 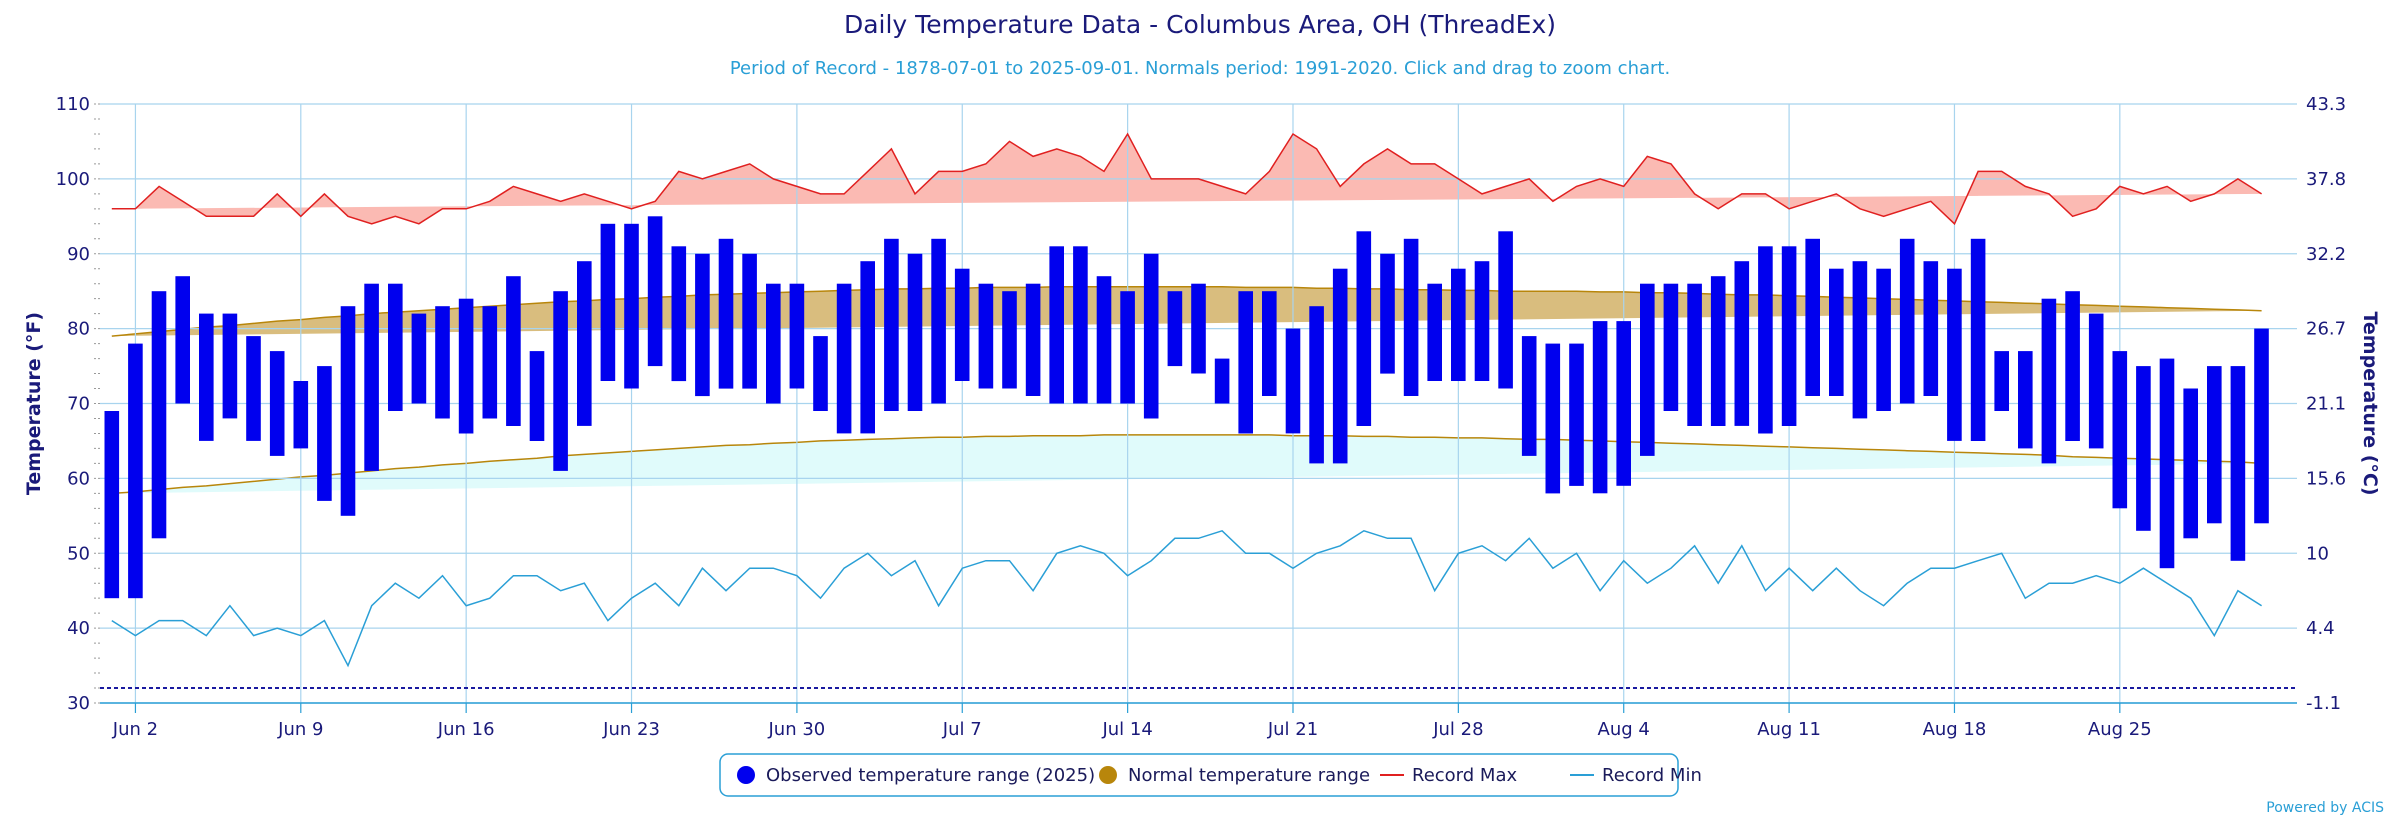 What do you see at coordinates (2325, 808) in the screenshot?
I see `credits-link: Powered by ACIS` at bounding box center [2325, 808].